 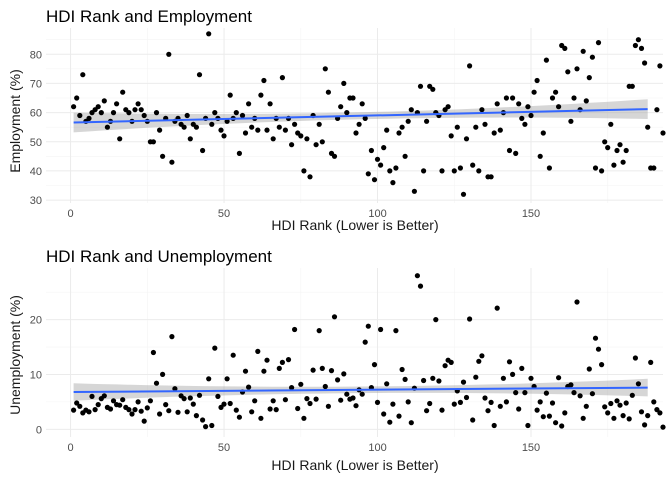 What do you see at coordinates (15, 120) in the screenshot?
I see `y-axis-title: Employment (%)` at bounding box center [15, 120].